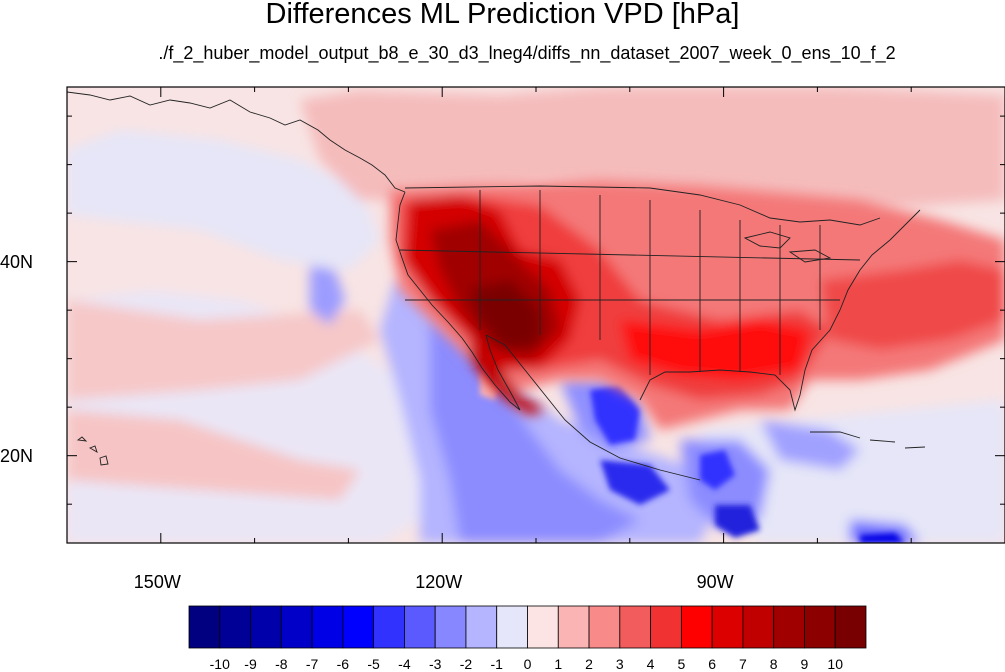 This screenshot has height=672, width=1005. What do you see at coordinates (804, 664) in the screenshot?
I see `colorbar-label: 9` at bounding box center [804, 664].